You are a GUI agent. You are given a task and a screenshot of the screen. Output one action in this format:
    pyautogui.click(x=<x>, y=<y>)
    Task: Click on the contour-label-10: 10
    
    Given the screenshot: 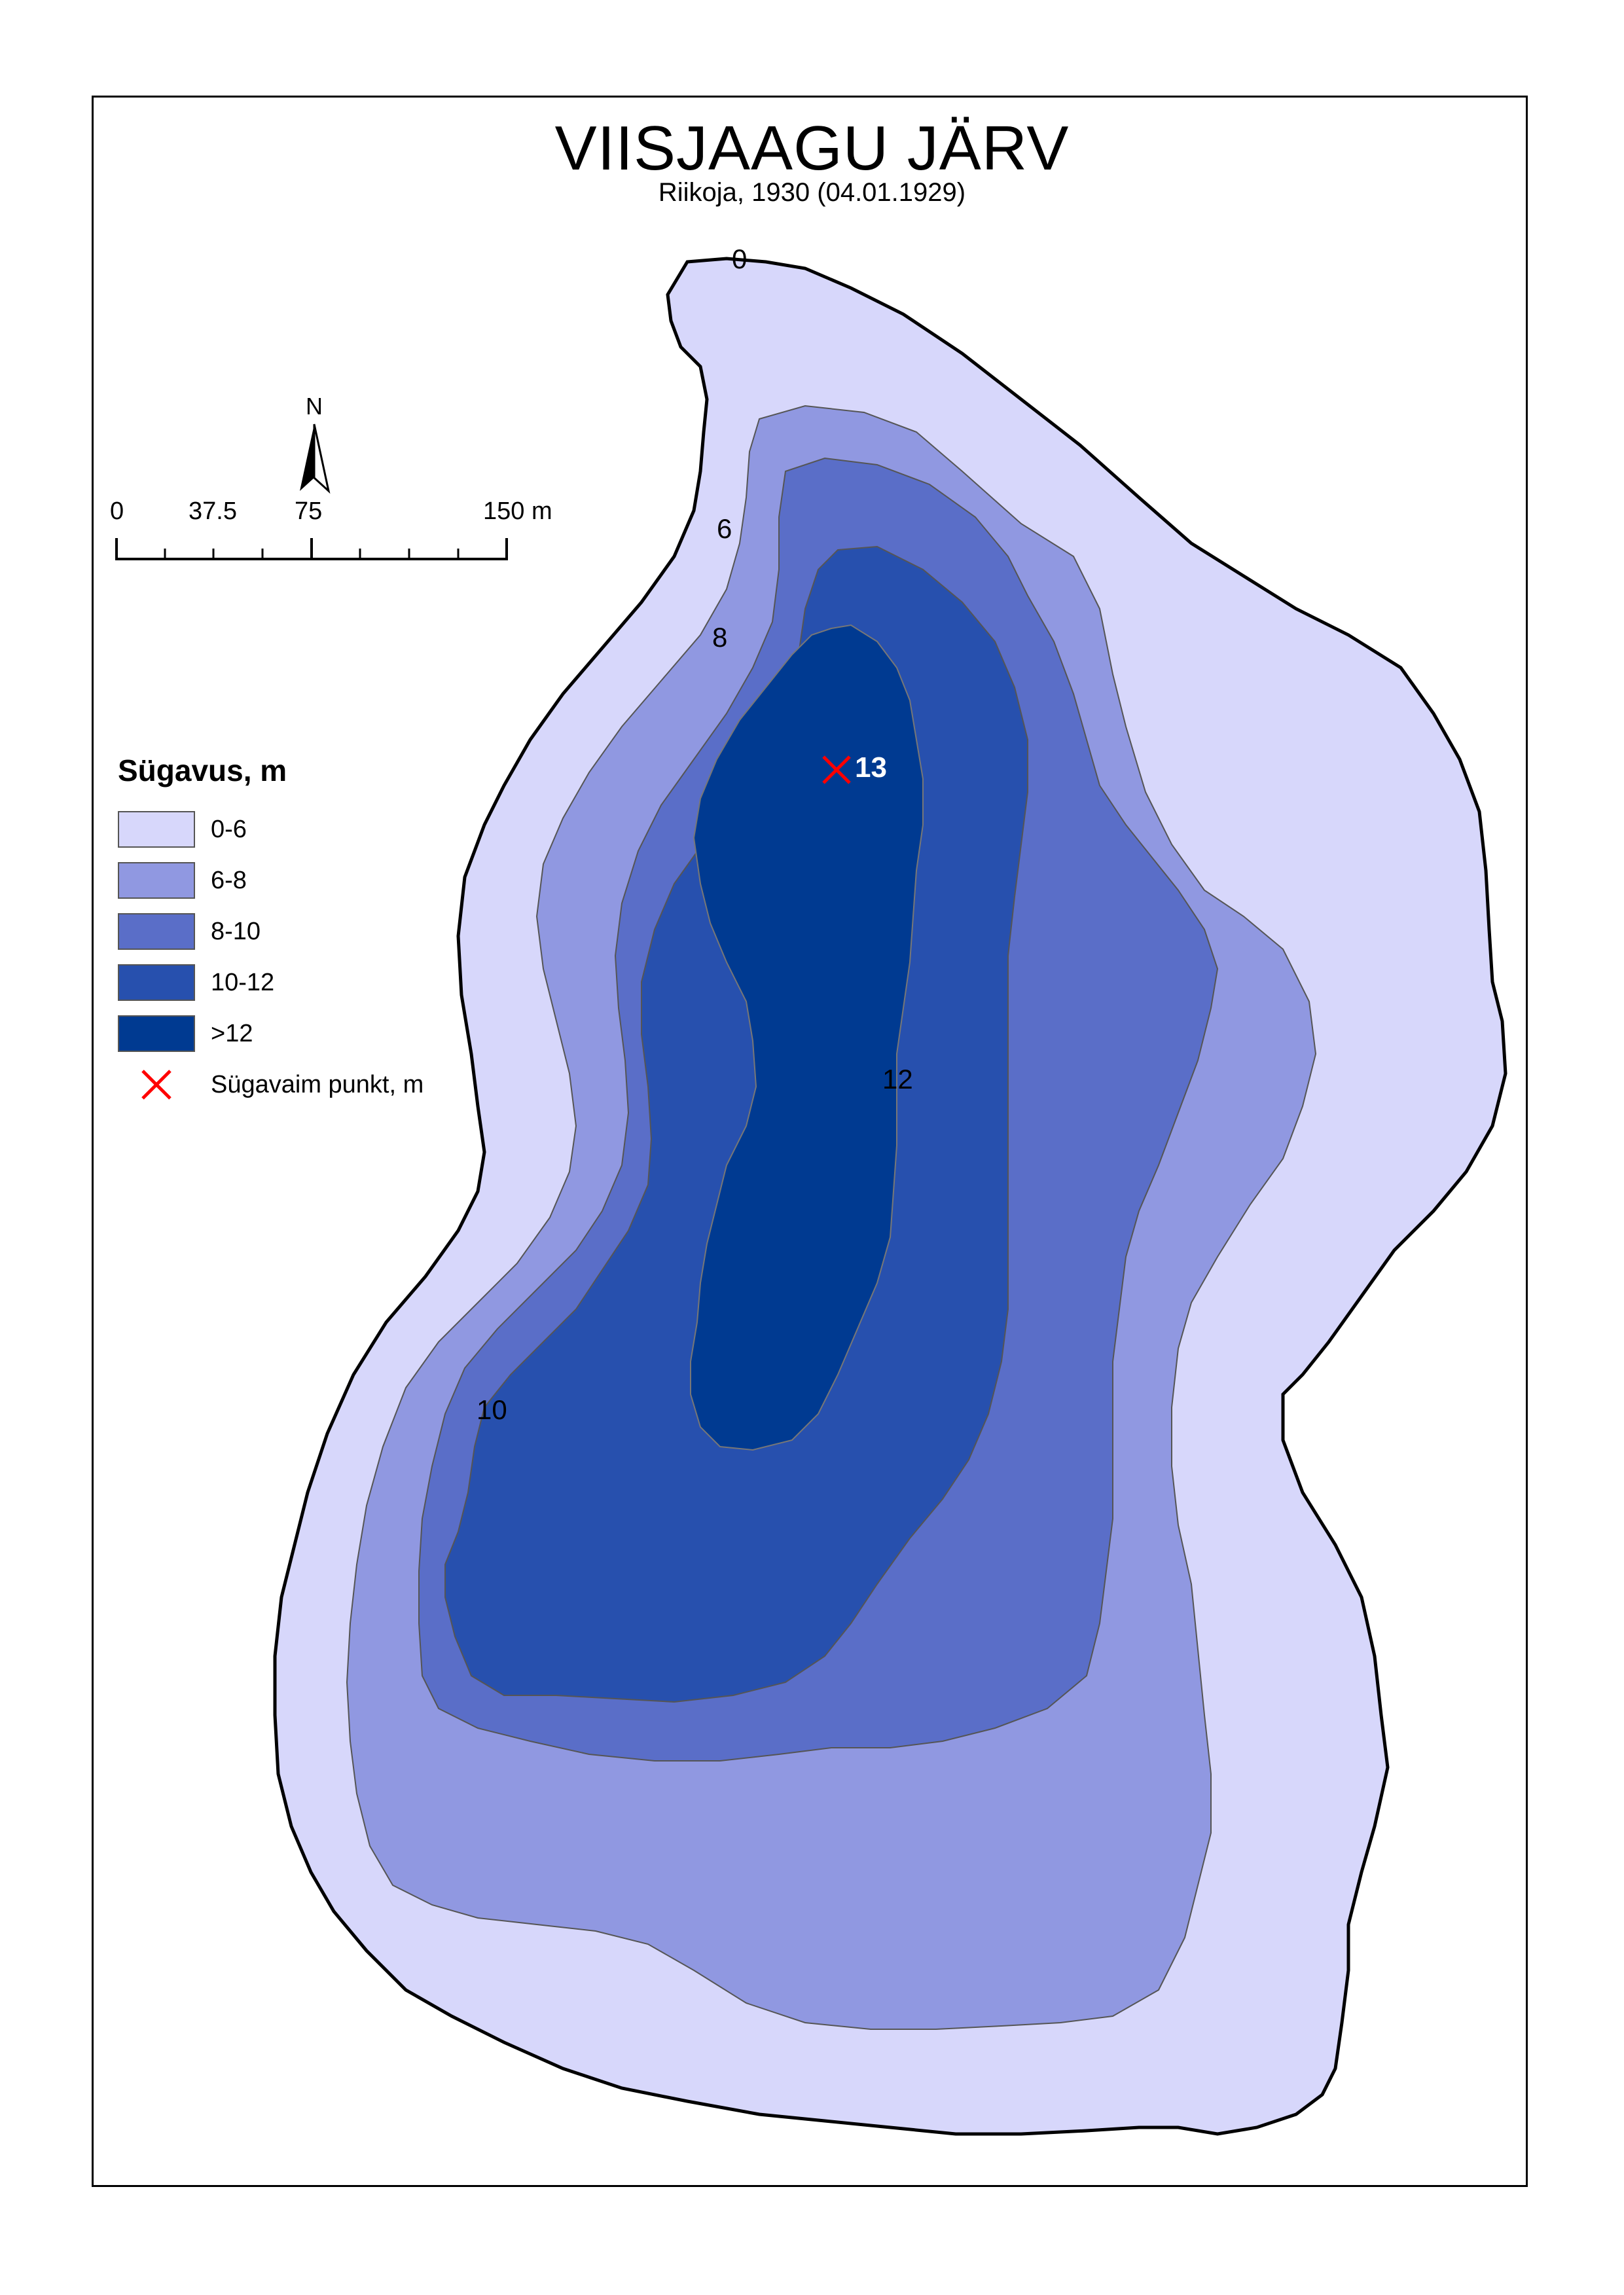 What is the action you would take?
    pyautogui.click(x=492, y=1410)
    